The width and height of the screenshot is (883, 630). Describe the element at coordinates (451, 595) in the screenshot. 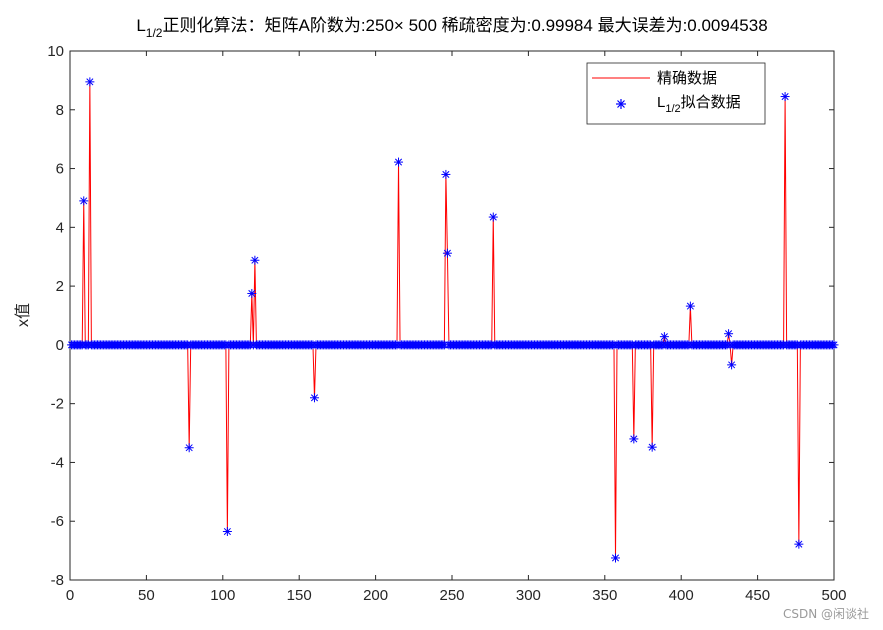

I see `x-tick-label: 250` at that location.